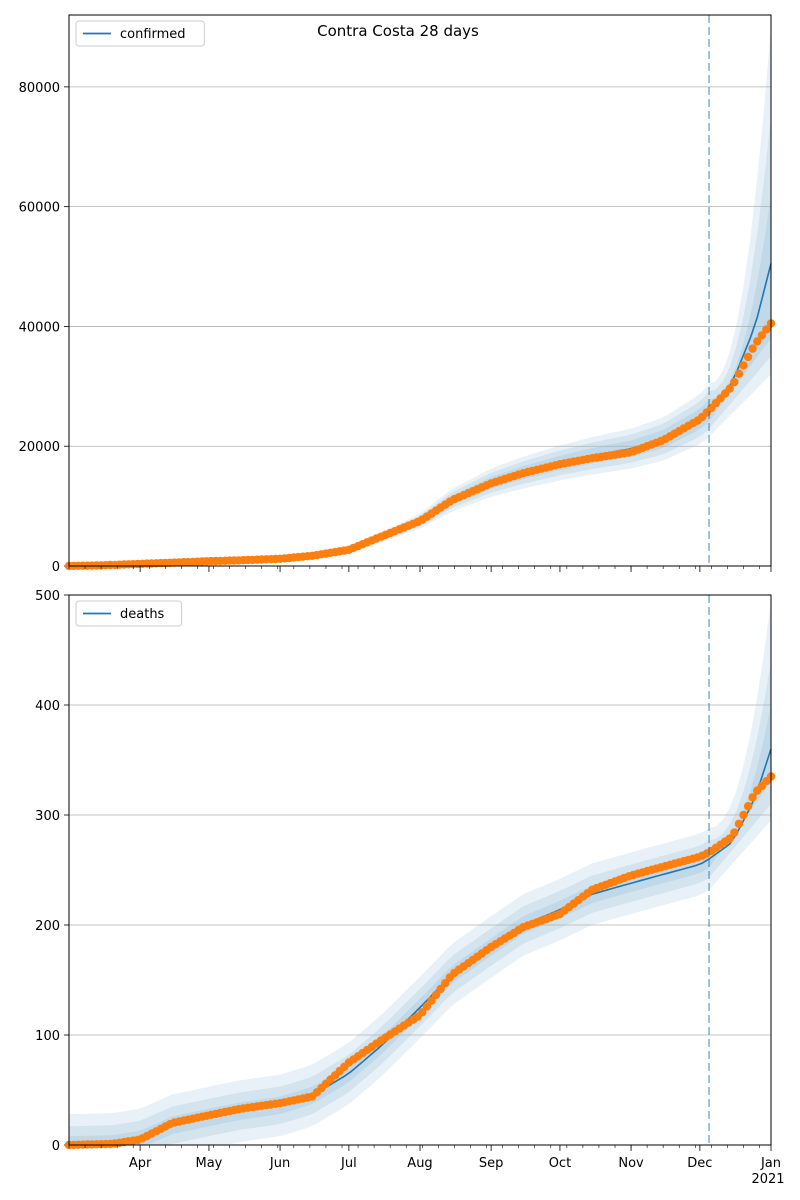 This screenshot has height=1200, width=800. Describe the element at coordinates (47, 1036) in the screenshot. I see `y-tick-label: 100` at that location.